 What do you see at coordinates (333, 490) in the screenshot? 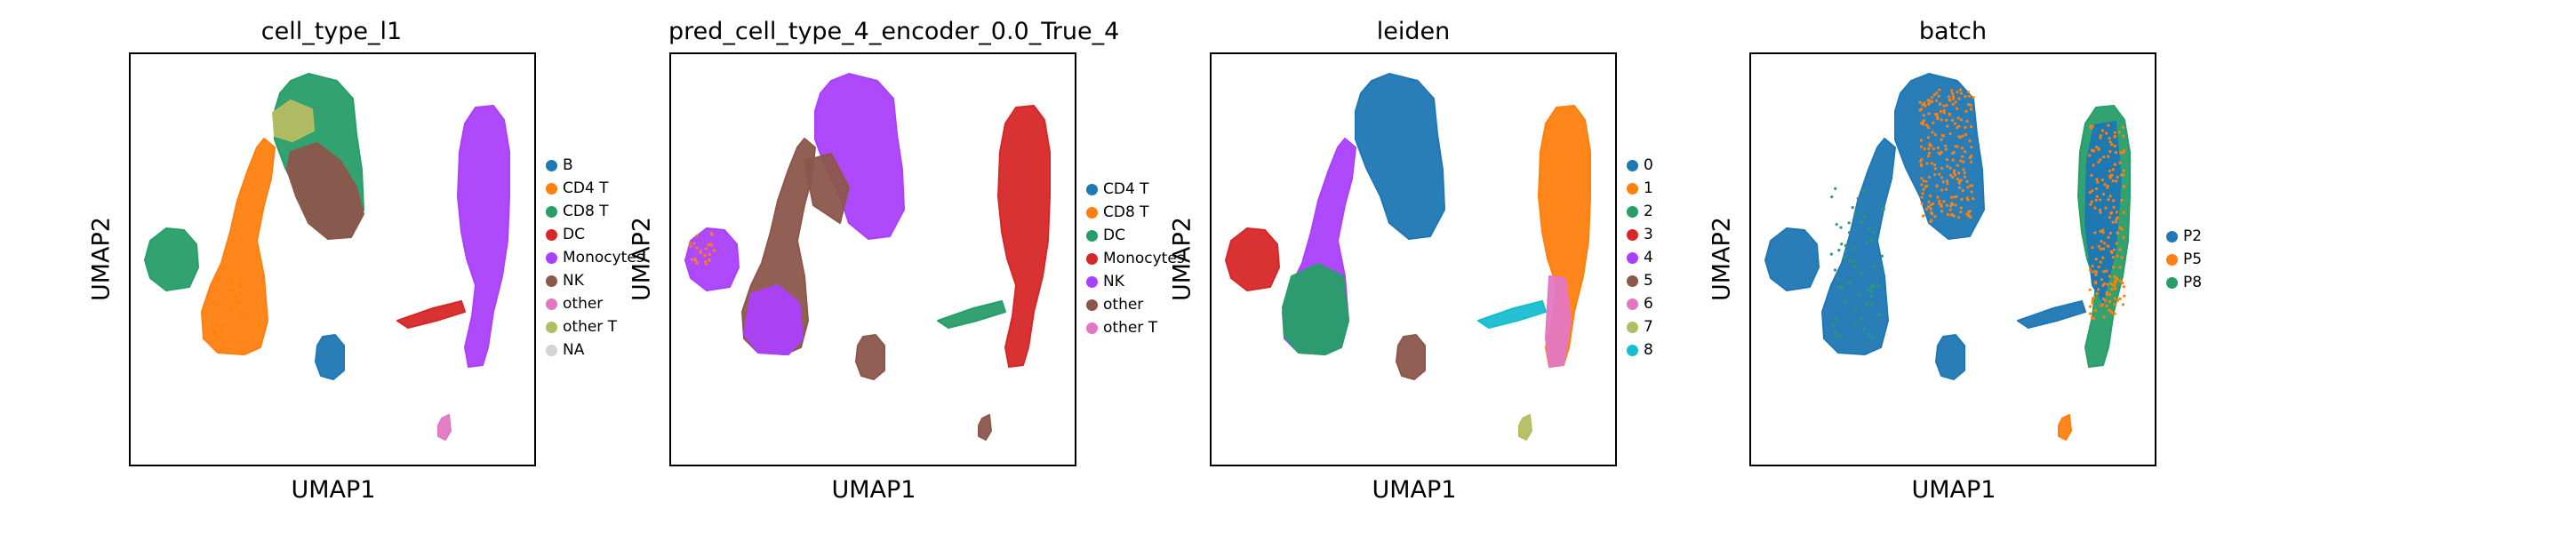
I see `x-axis-label-cell-type-l1: UMAP1` at bounding box center [333, 490].